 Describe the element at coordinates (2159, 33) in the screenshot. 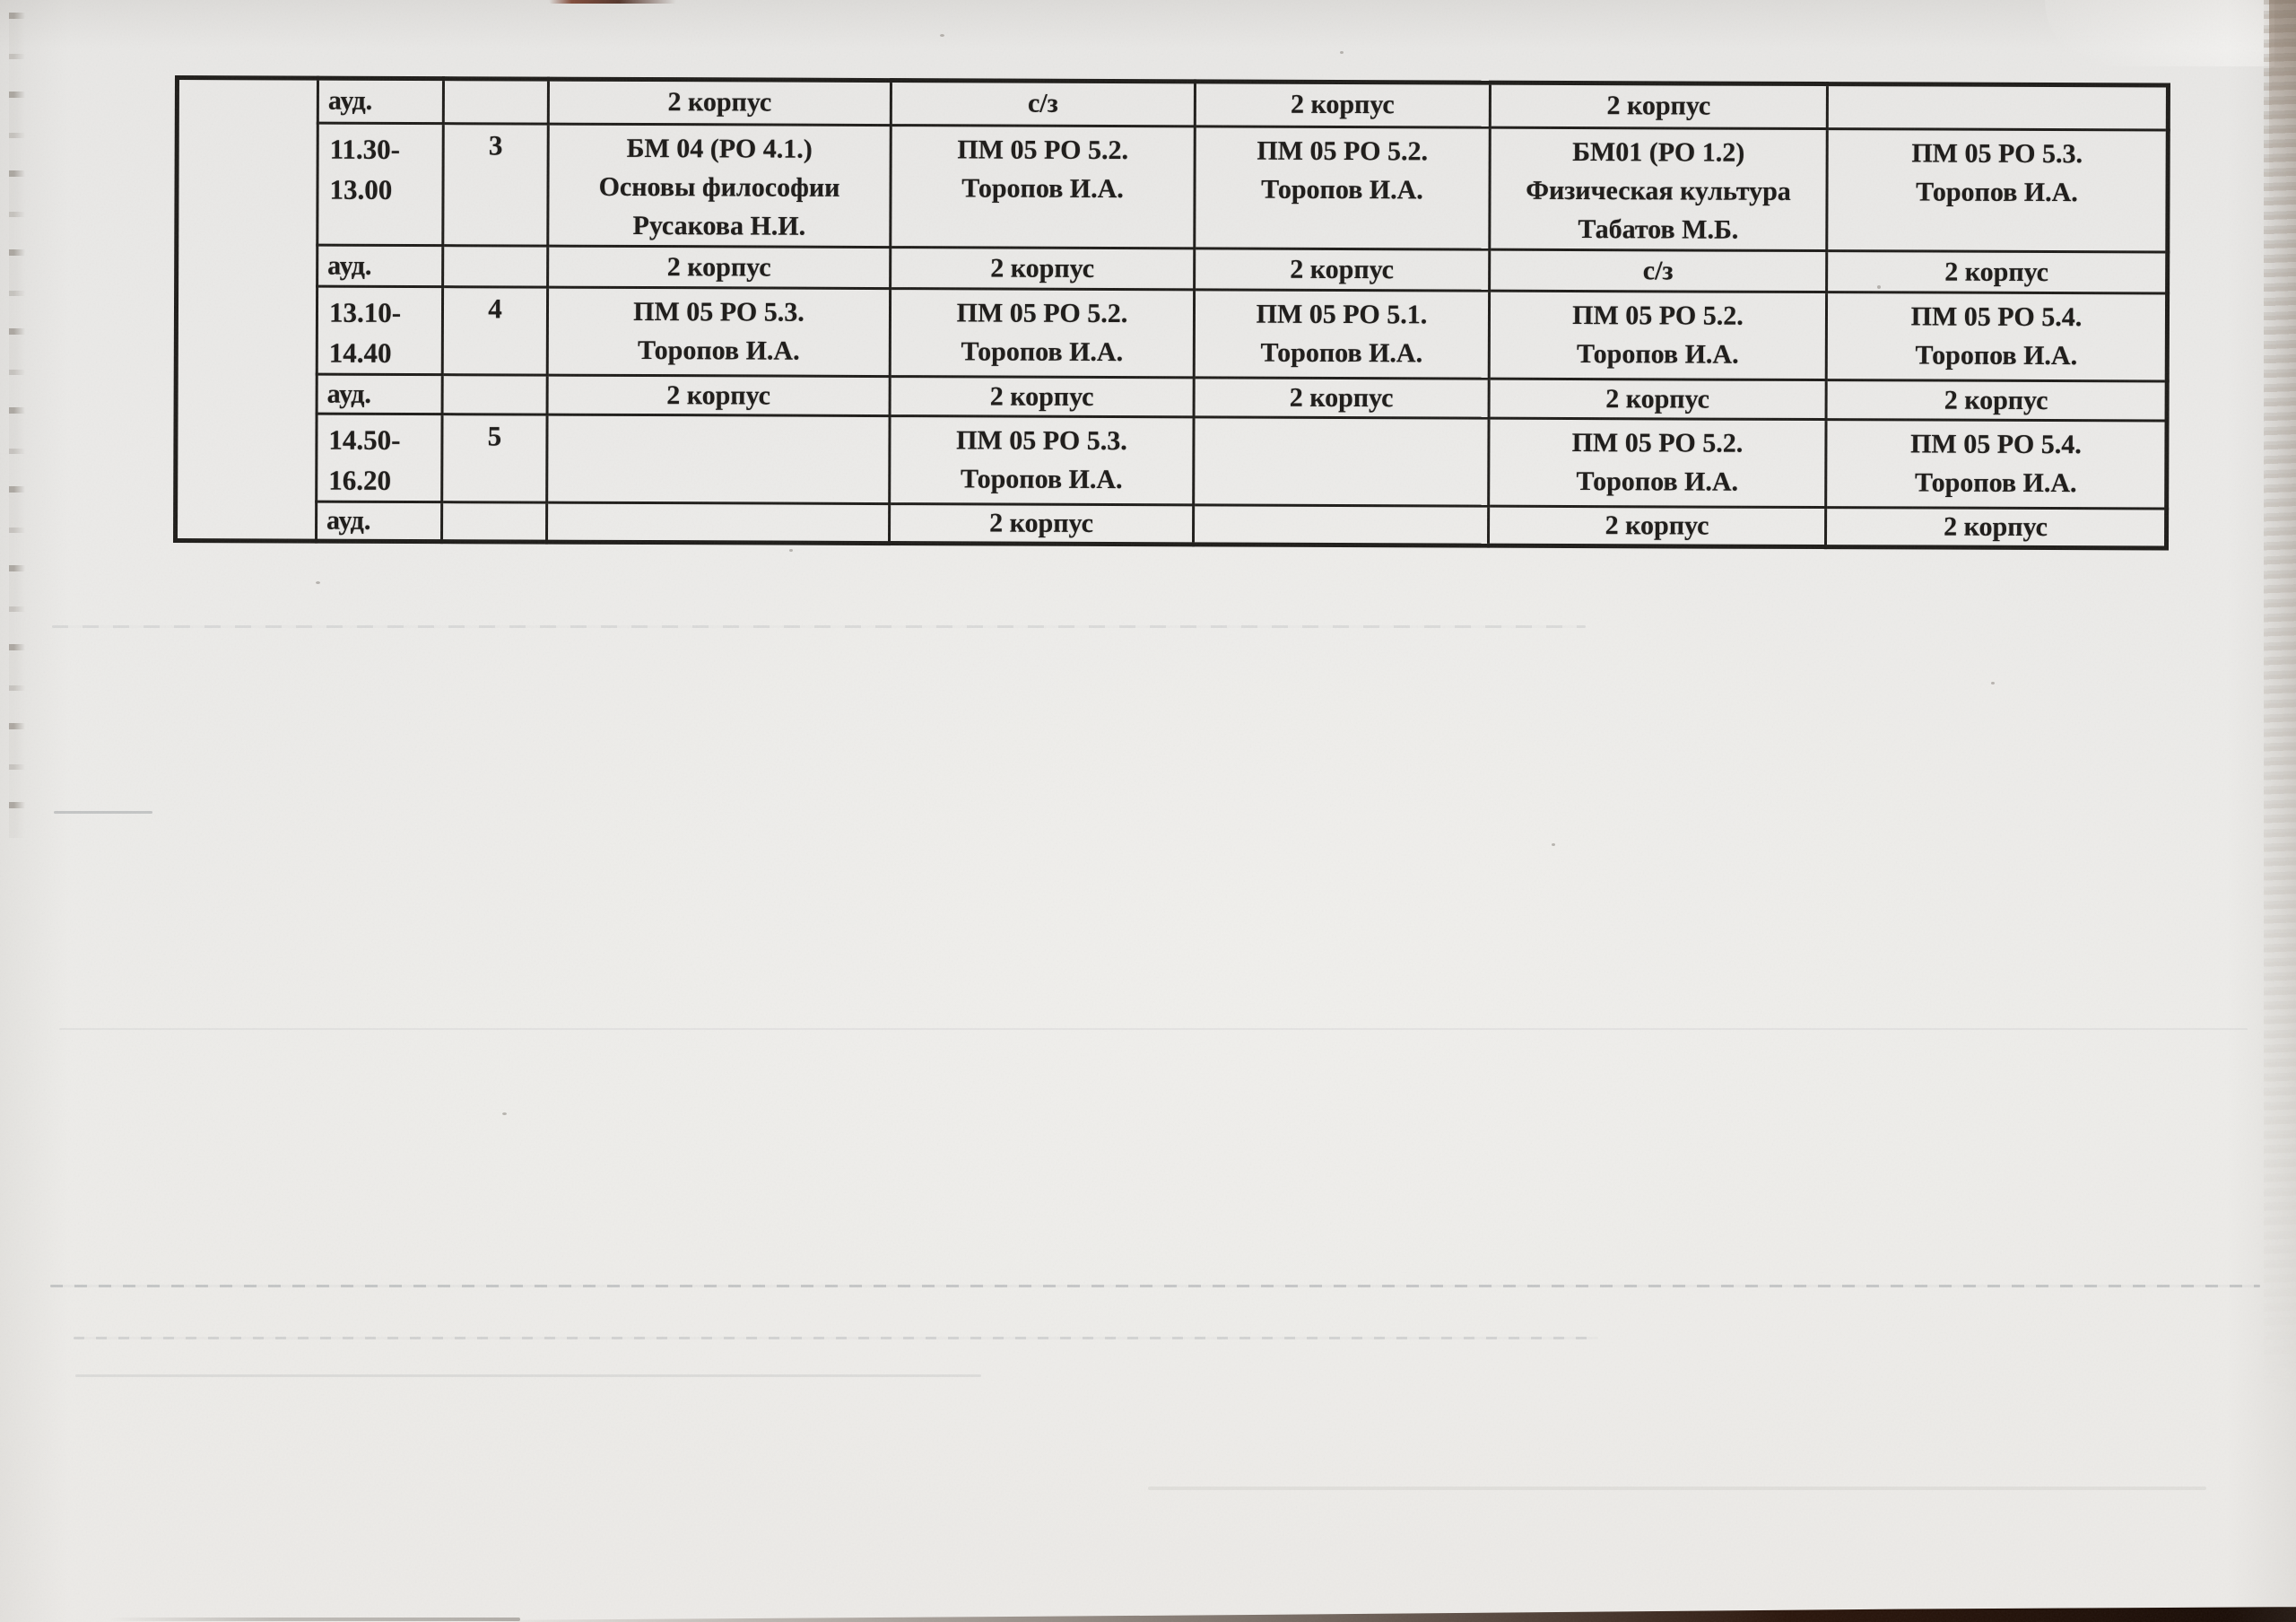

I see `paper-corner-highlight` at that location.